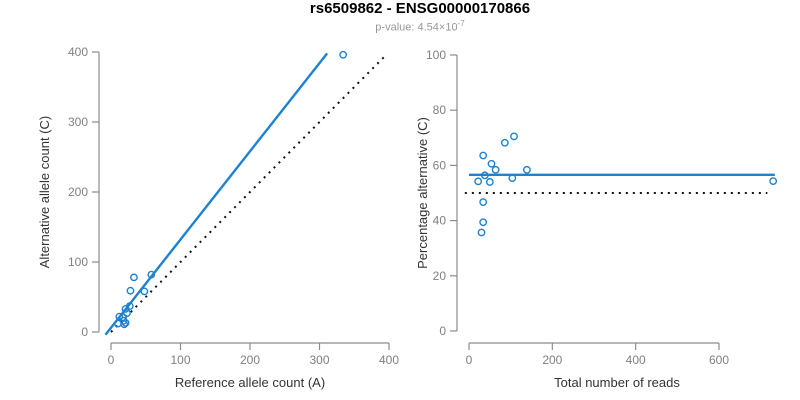  Describe the element at coordinates (626, 184) in the screenshot. I see `data-points` at that location.